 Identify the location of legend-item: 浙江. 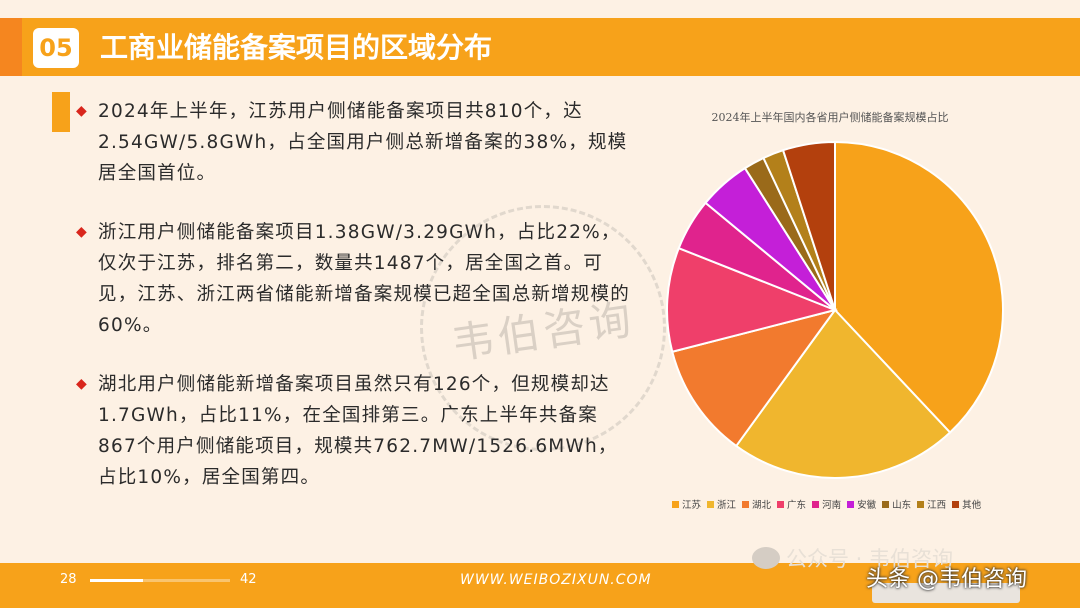
(721, 504).